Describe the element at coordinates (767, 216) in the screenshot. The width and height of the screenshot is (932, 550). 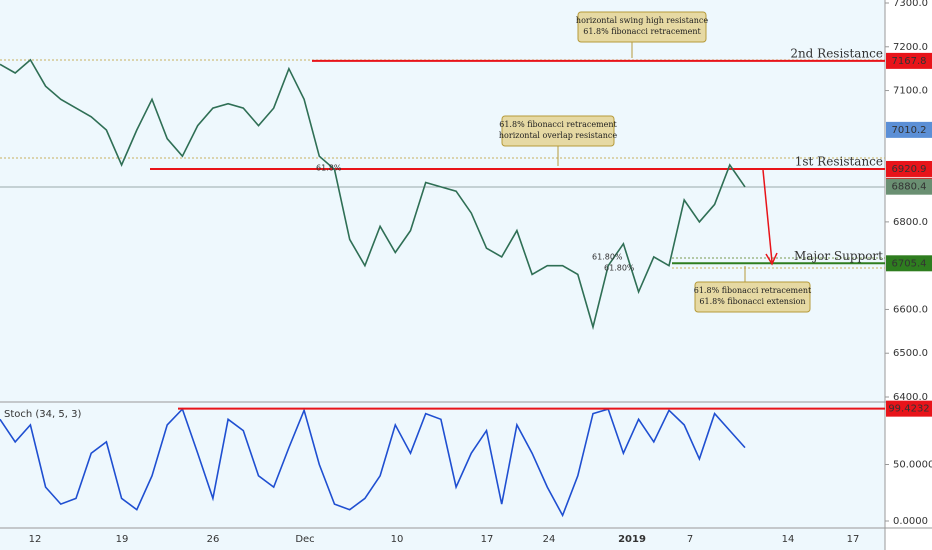
I see `arrow` at that location.